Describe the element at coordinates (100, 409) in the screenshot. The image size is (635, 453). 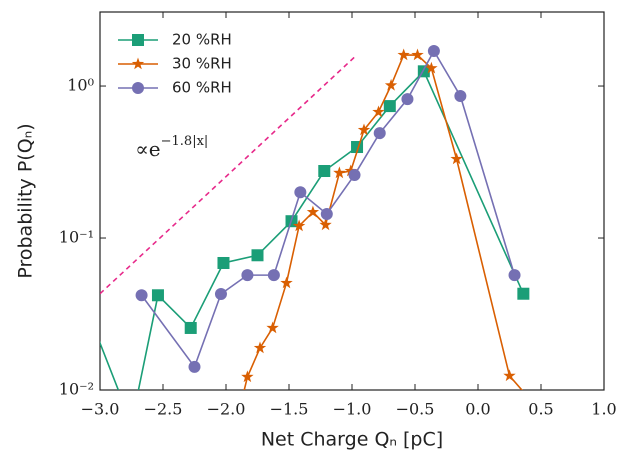
I see `x-tick-label: −3.0` at that location.